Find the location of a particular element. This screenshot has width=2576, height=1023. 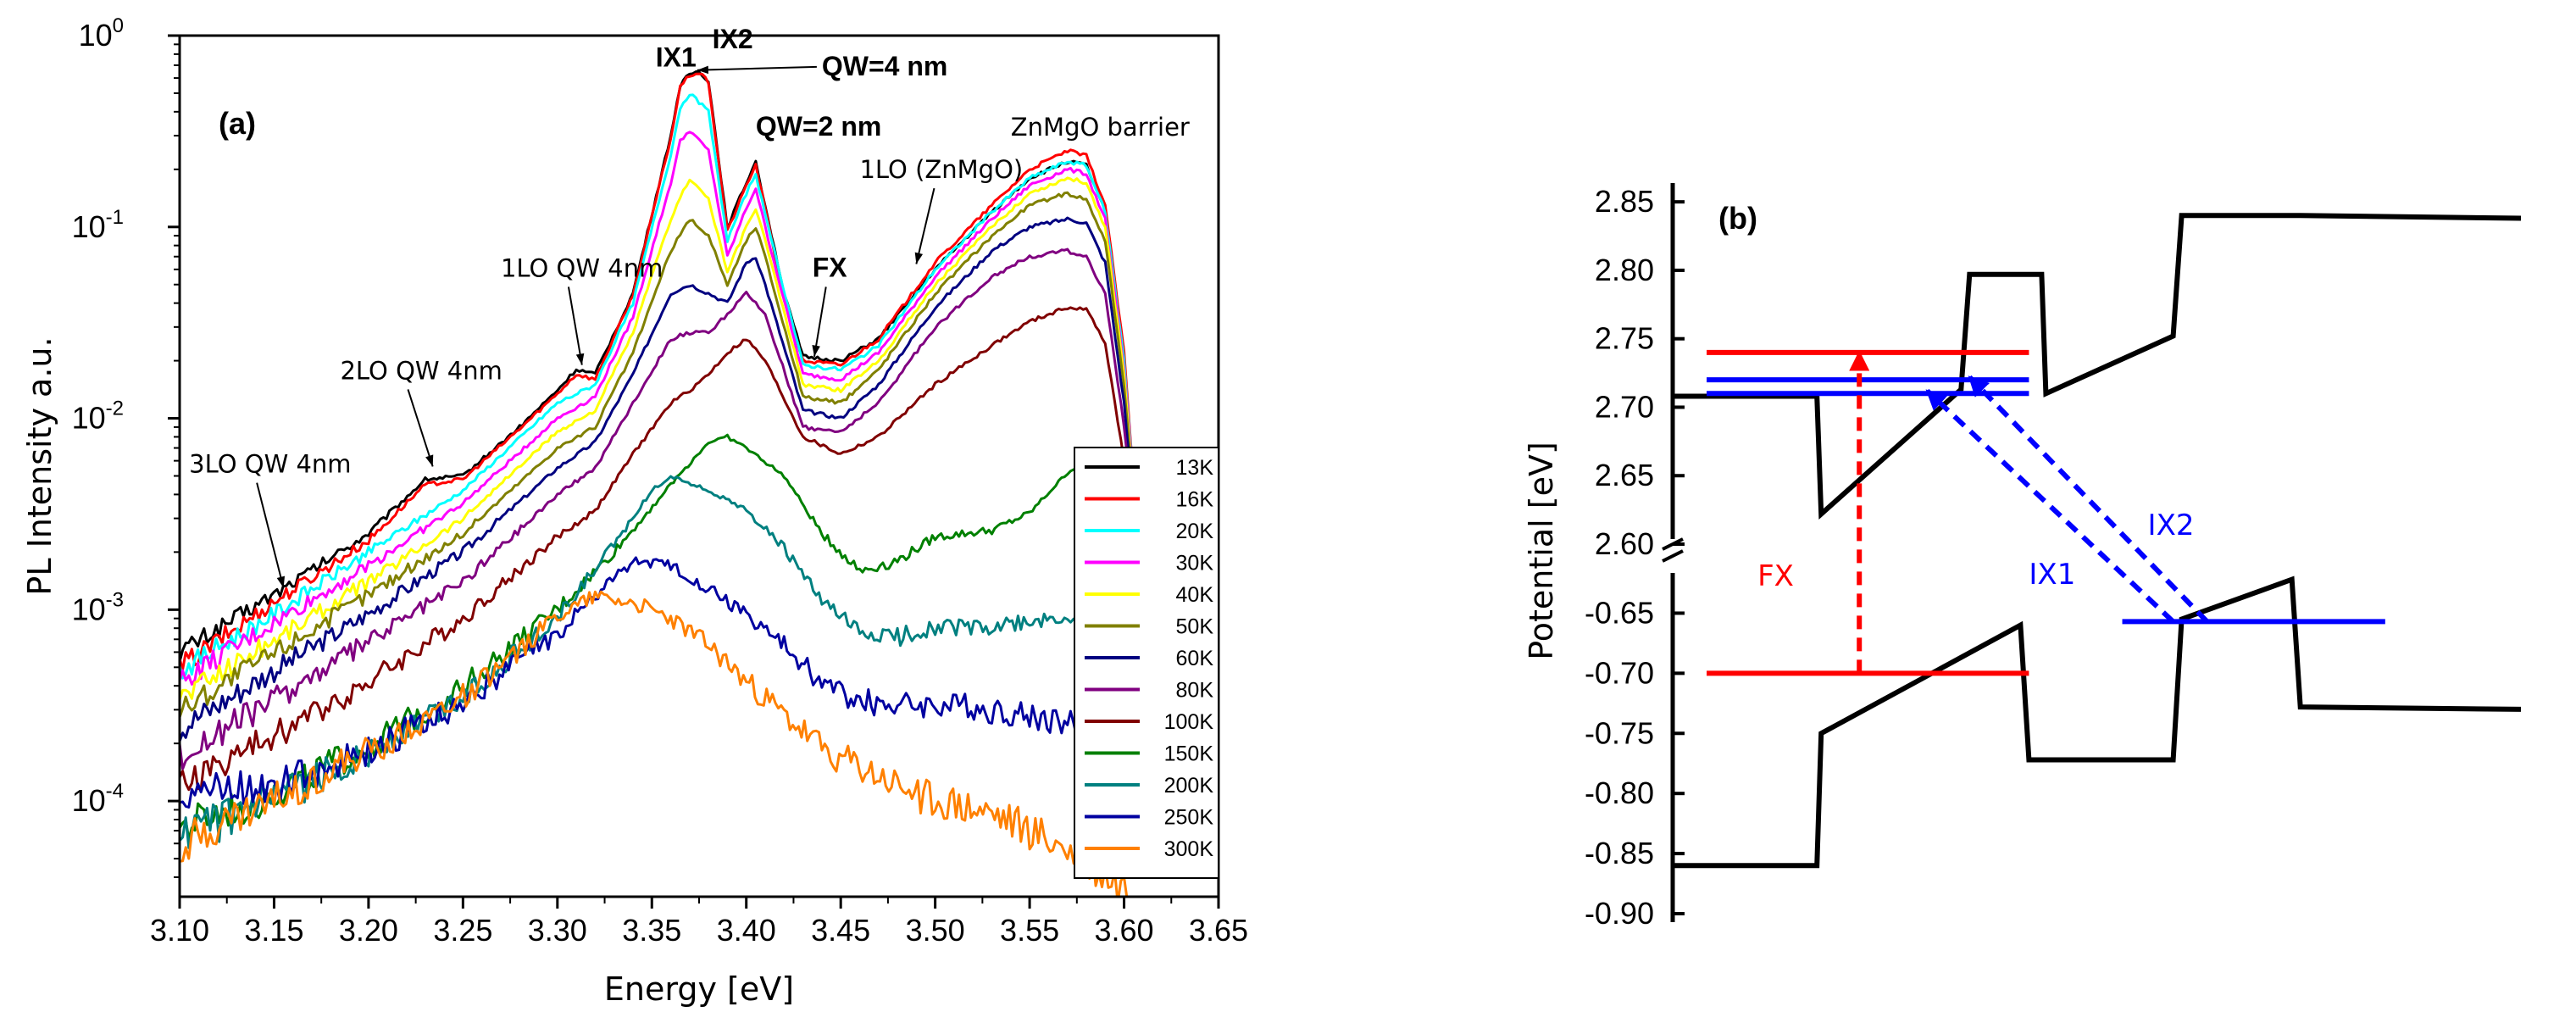

x-tick-label: 3.25 is located at coordinates (462, 931).